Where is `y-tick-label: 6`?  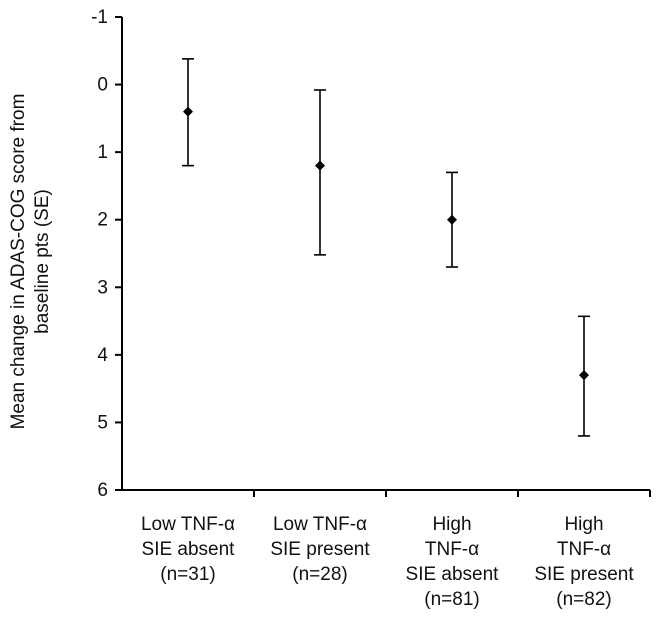 y-tick-label: 6 is located at coordinates (102, 490).